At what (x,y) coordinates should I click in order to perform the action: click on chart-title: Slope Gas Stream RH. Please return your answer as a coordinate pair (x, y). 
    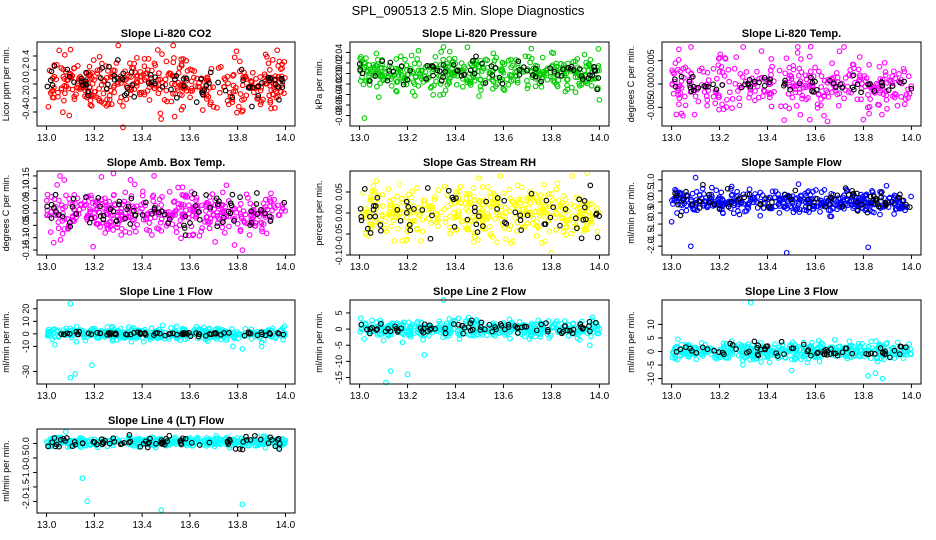
    Looking at the image, I should click on (479, 163).